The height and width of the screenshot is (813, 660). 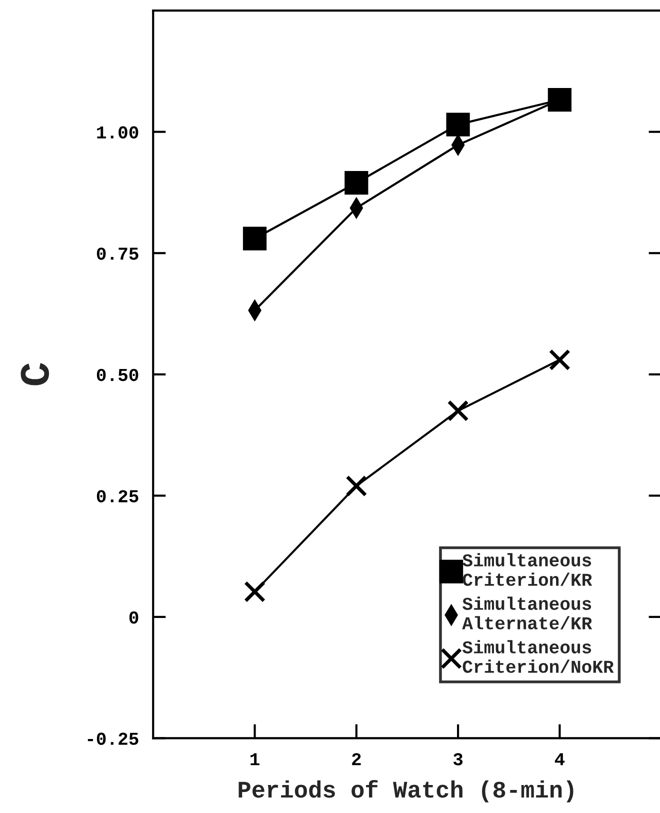 I want to click on legend-label: Simultaneous Alternate/KR, so click(x=527, y=613).